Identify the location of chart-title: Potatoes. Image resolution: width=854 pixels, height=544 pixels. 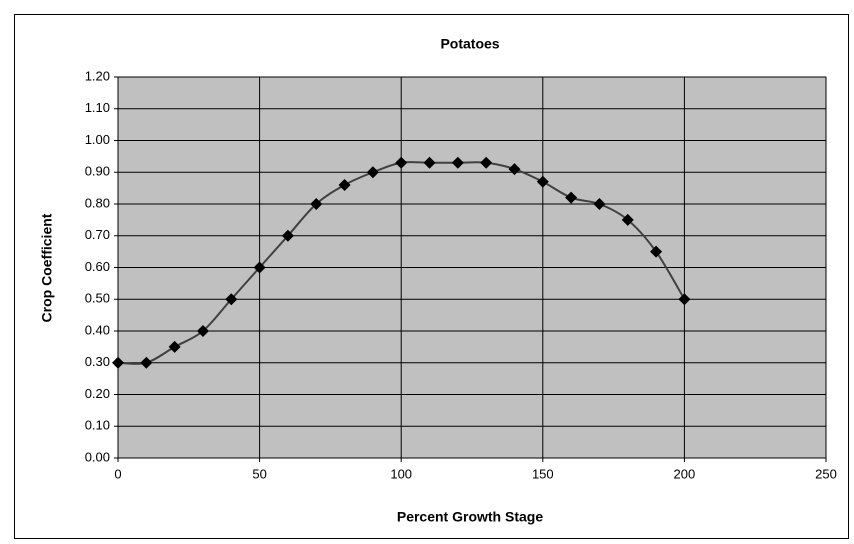
(469, 44).